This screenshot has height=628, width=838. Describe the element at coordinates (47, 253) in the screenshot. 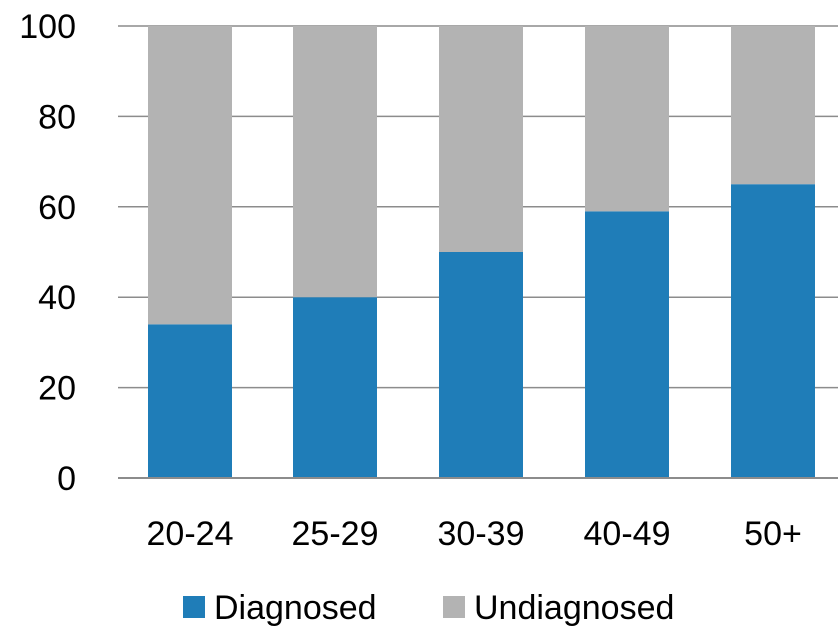

I see `y-tick-labels: 0 20 40 60 80 100` at that location.